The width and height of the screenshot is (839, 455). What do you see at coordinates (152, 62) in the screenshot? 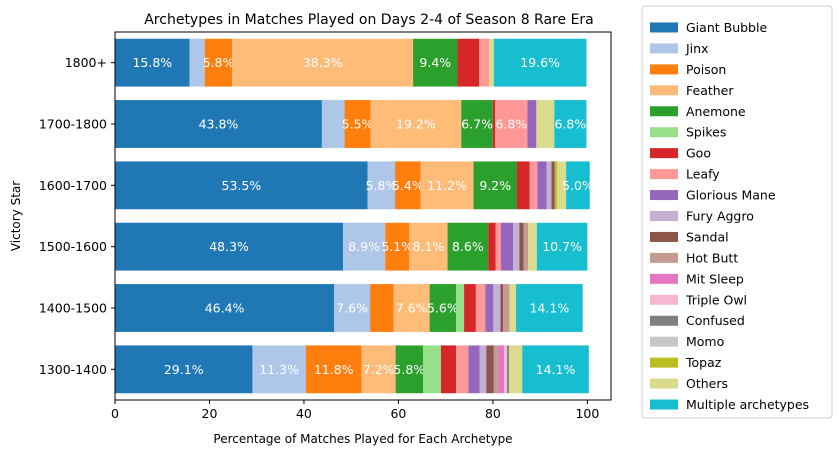
I see `data-label: 15.8%` at bounding box center [152, 62].